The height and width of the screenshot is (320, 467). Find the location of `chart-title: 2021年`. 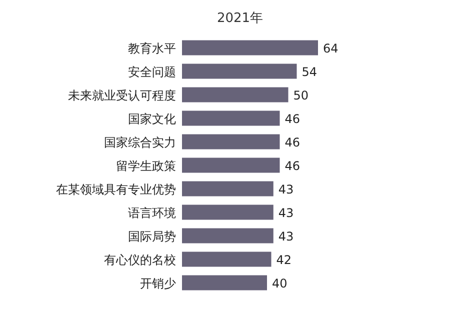

chart-title: 2021年 is located at coordinates (240, 18).